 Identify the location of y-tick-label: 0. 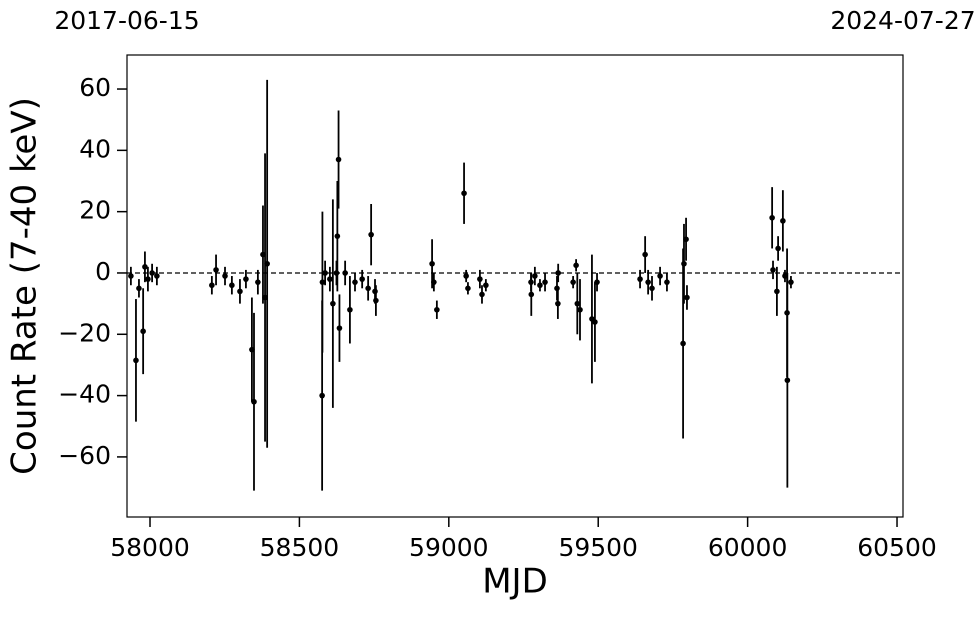
(103, 271).